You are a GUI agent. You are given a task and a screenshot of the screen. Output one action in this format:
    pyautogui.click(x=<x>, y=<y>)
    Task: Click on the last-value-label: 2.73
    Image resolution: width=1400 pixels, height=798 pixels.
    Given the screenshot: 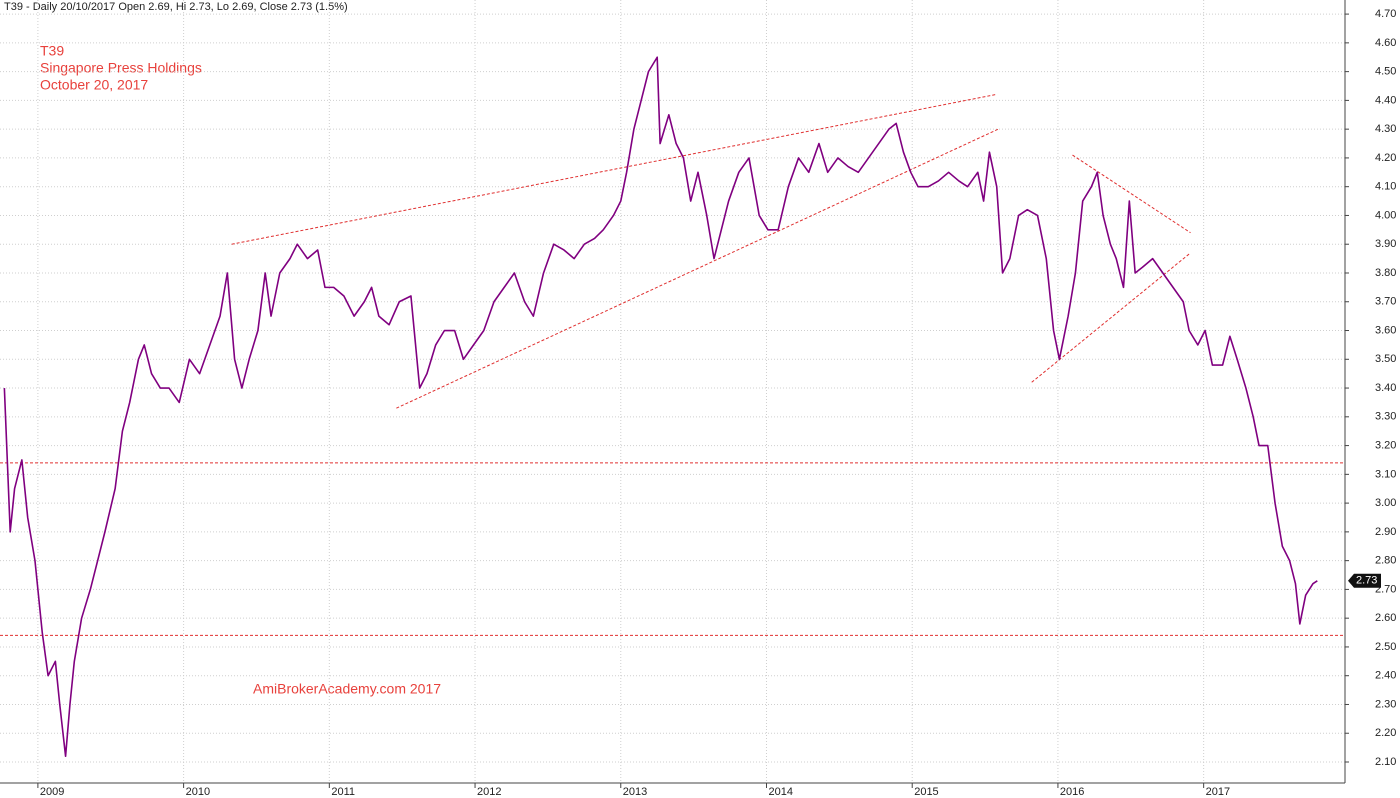 What is the action you would take?
    pyautogui.click(x=1366, y=581)
    